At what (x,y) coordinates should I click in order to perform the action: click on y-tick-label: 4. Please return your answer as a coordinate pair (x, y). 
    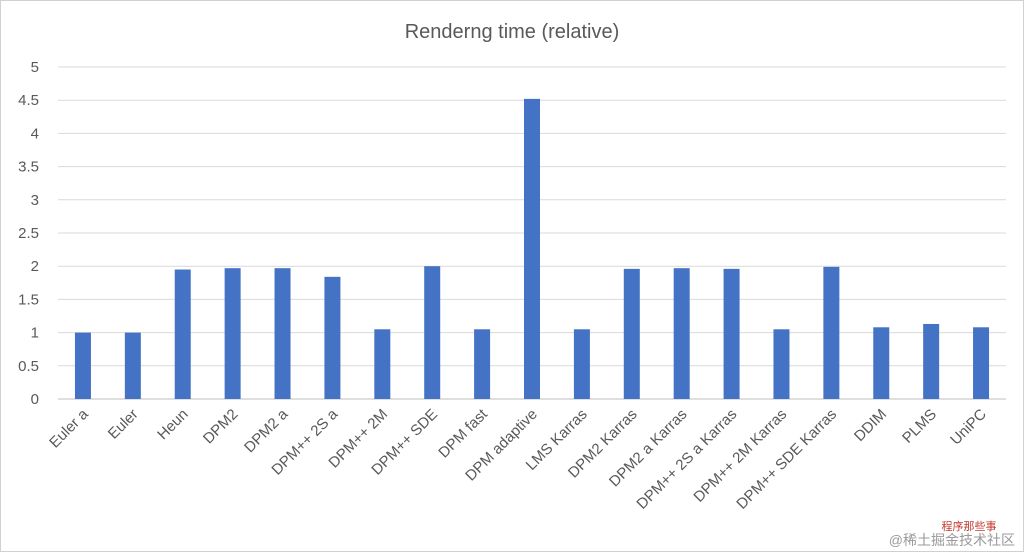
    Looking at the image, I should click on (35, 133).